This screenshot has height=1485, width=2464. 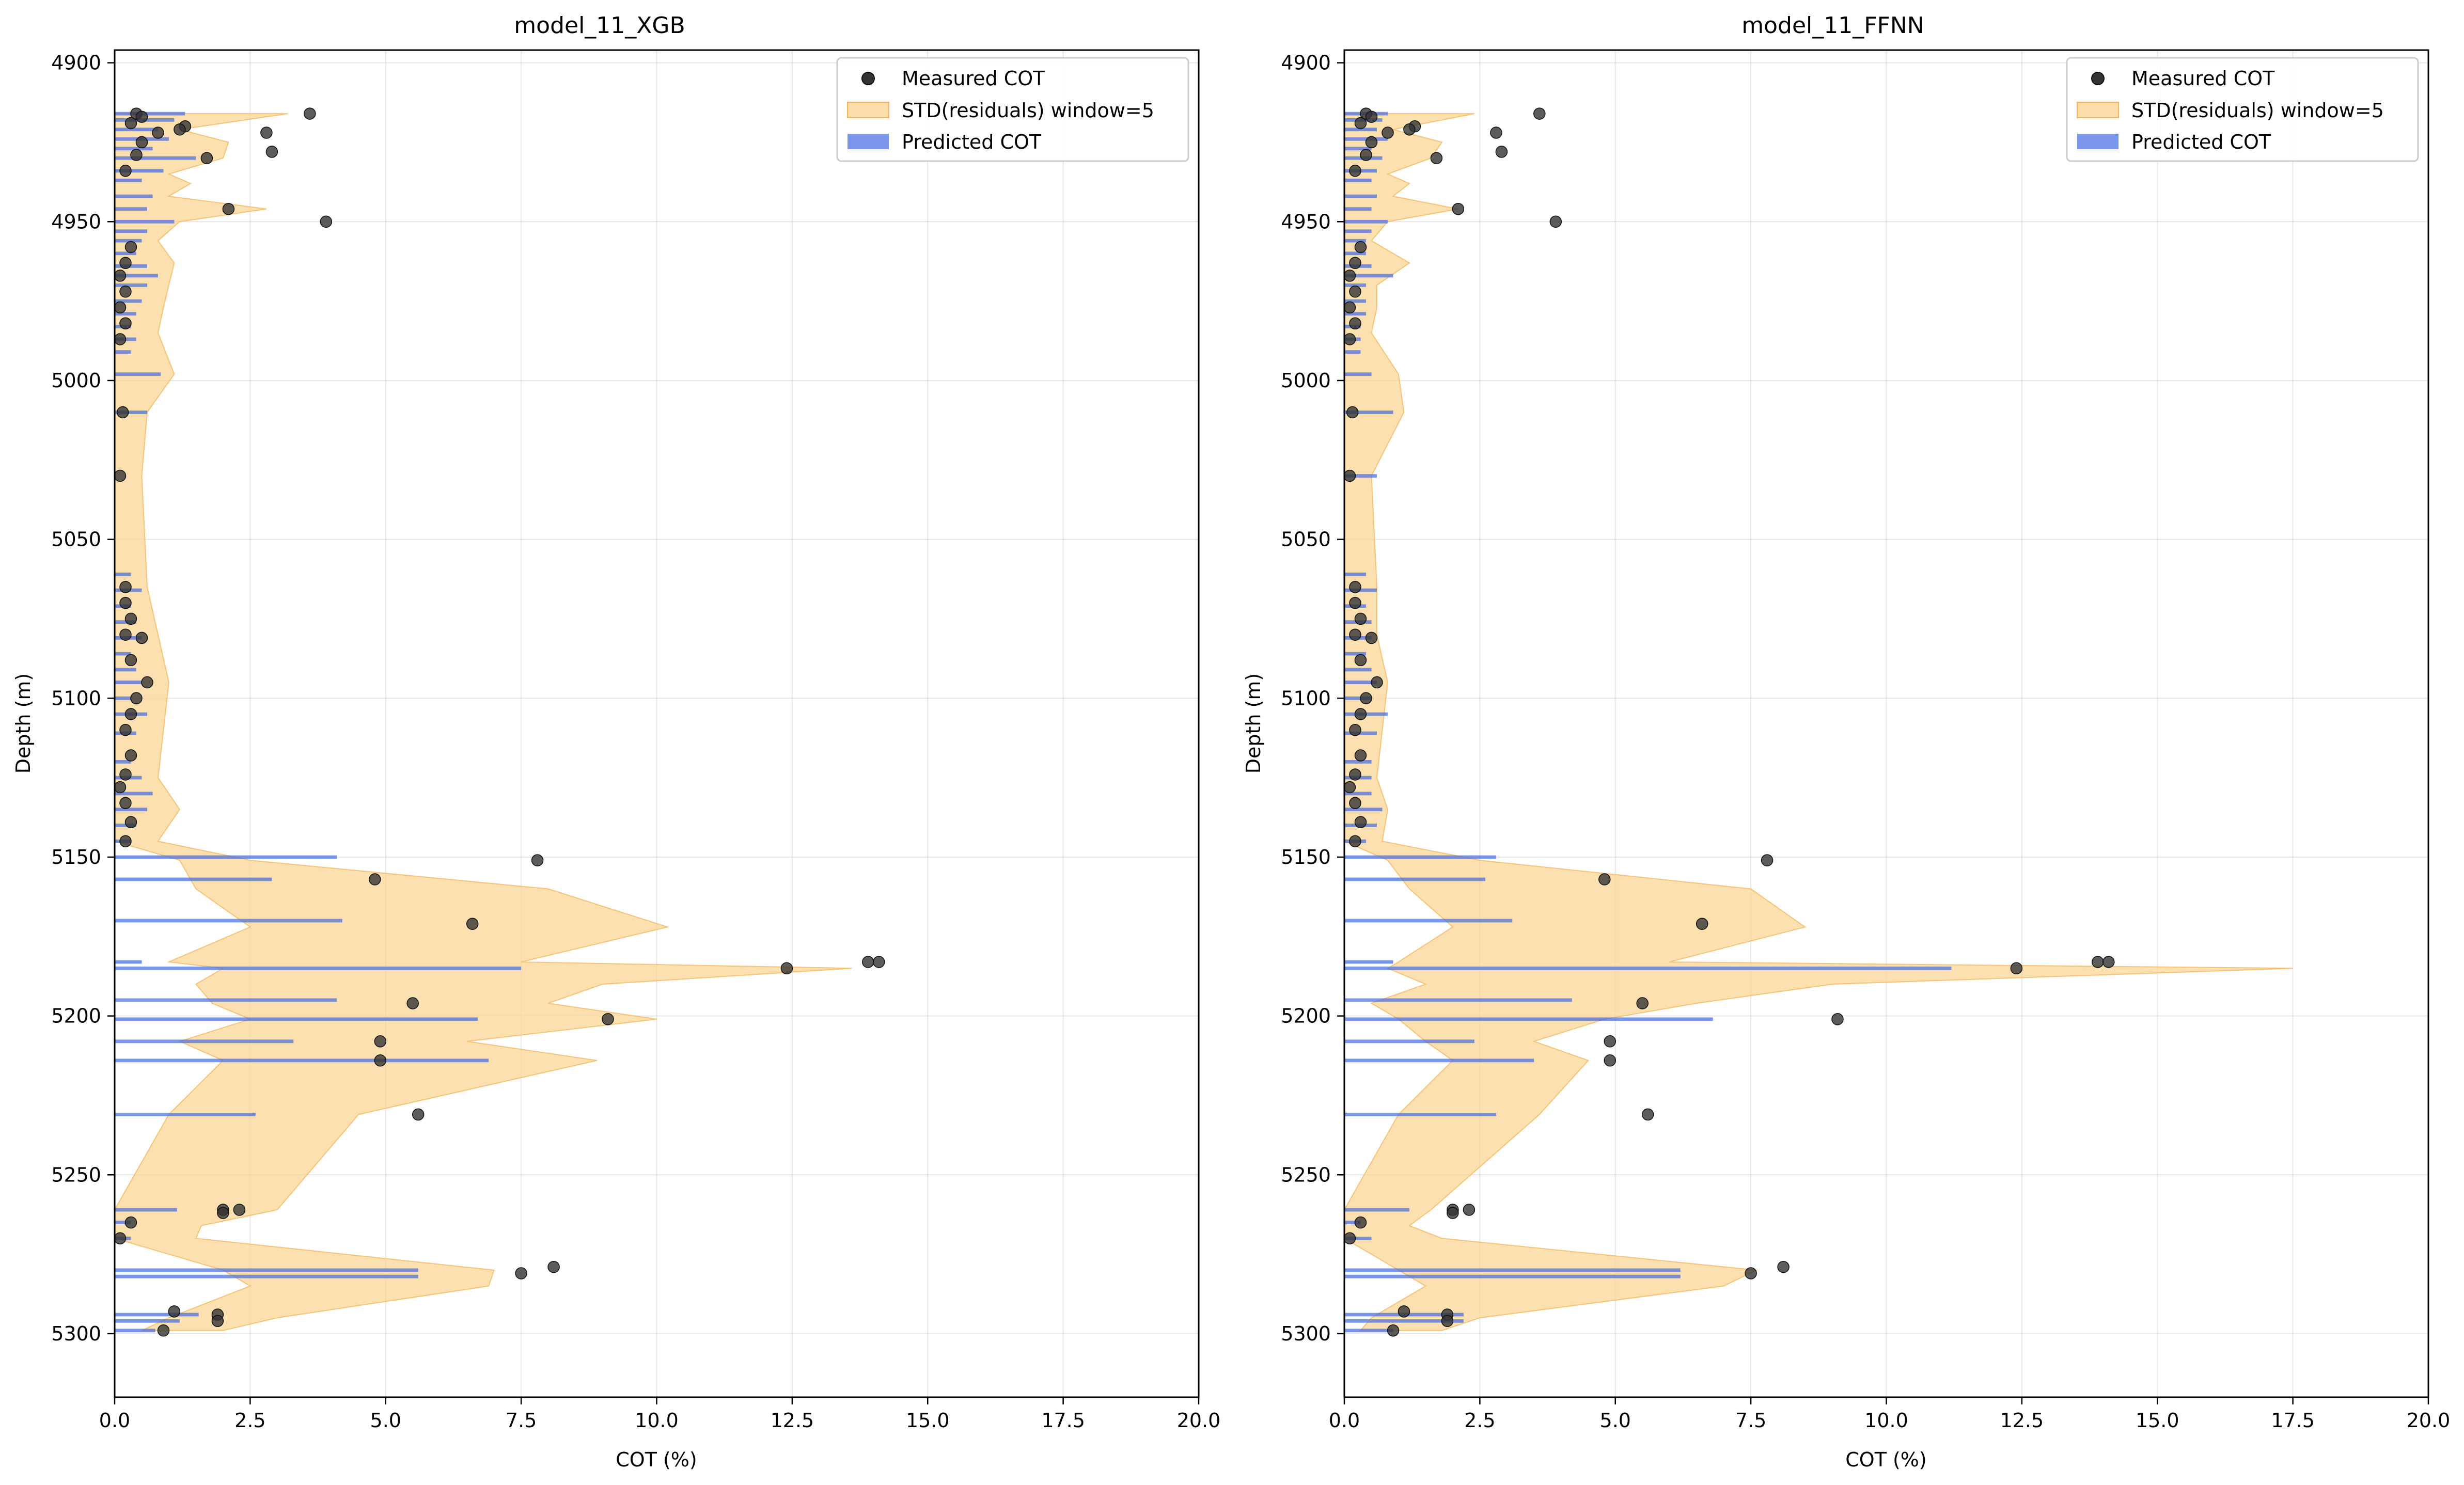 I want to click on y-tick-label: 5150, so click(x=1306, y=857).